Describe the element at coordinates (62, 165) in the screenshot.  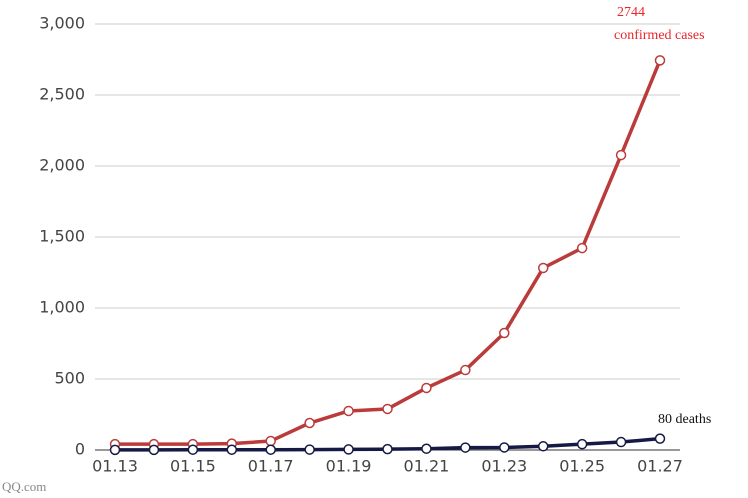
I see `y-tick-label: 2,000` at that location.